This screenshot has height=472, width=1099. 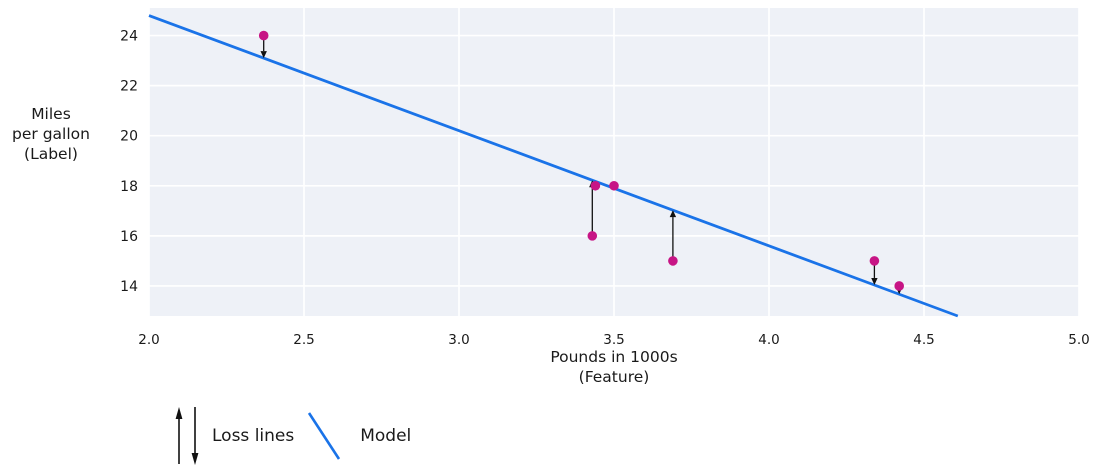 I want to click on loss-lines-icon, so click(x=187, y=436).